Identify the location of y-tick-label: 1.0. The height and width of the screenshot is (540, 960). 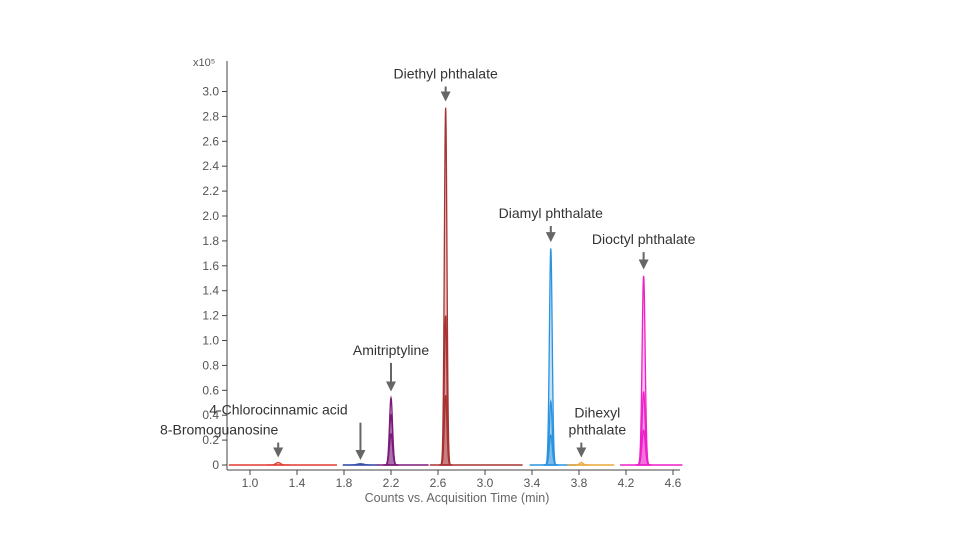
(210, 341).